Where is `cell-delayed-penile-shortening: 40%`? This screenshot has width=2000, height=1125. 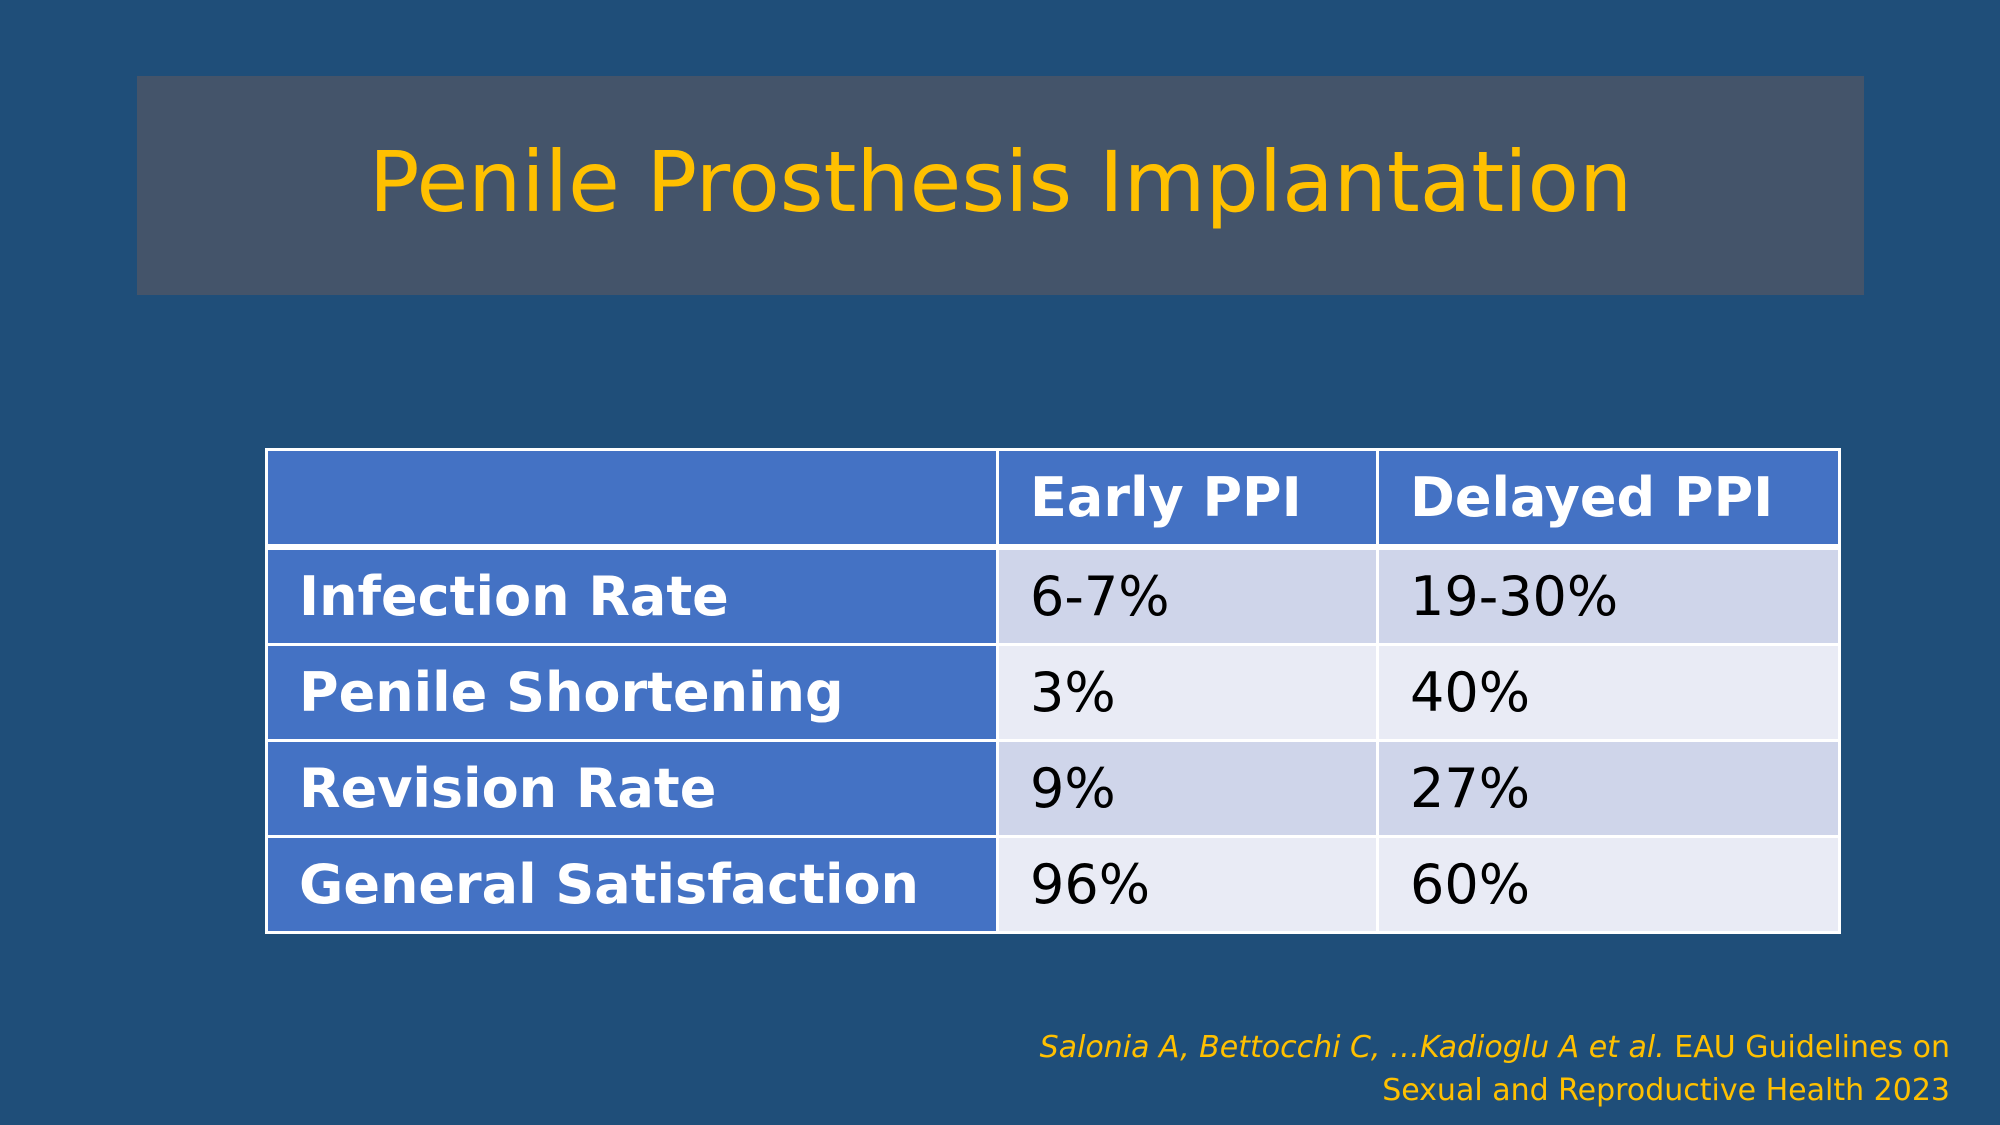 cell-delayed-penile-shortening: 40% is located at coordinates (1608, 692).